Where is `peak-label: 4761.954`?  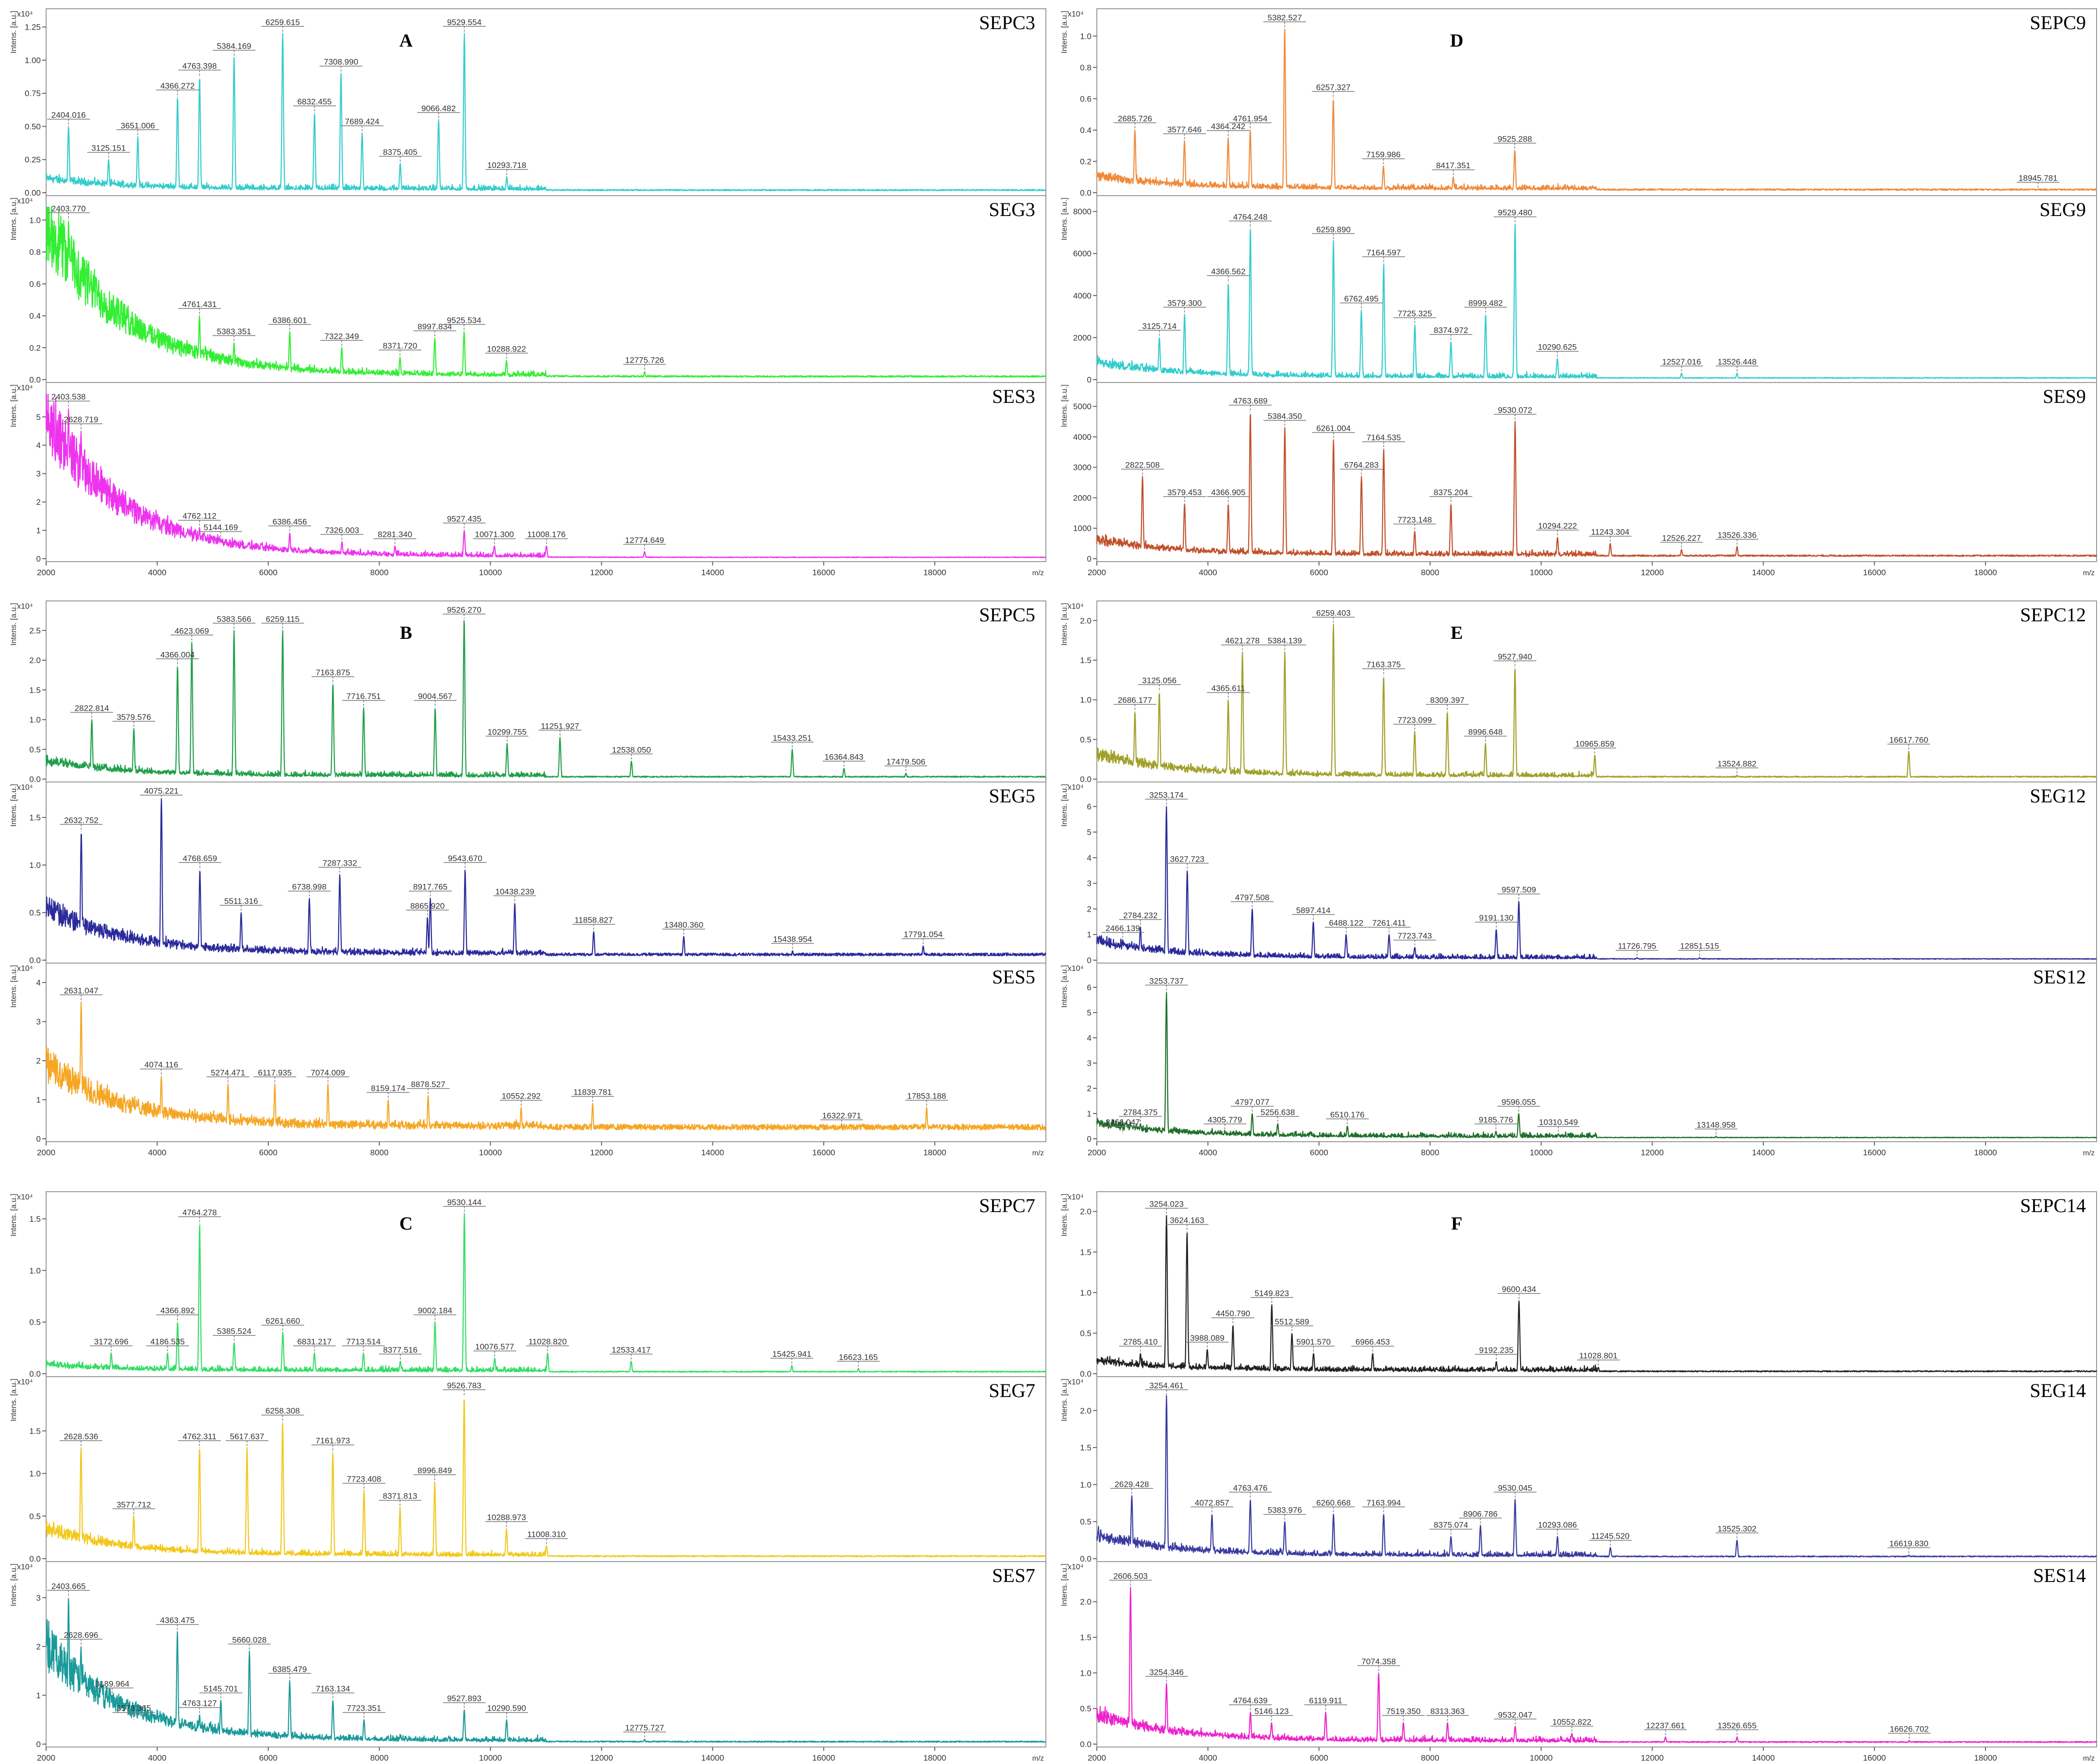
peak-label: 4761.954 is located at coordinates (1250, 118).